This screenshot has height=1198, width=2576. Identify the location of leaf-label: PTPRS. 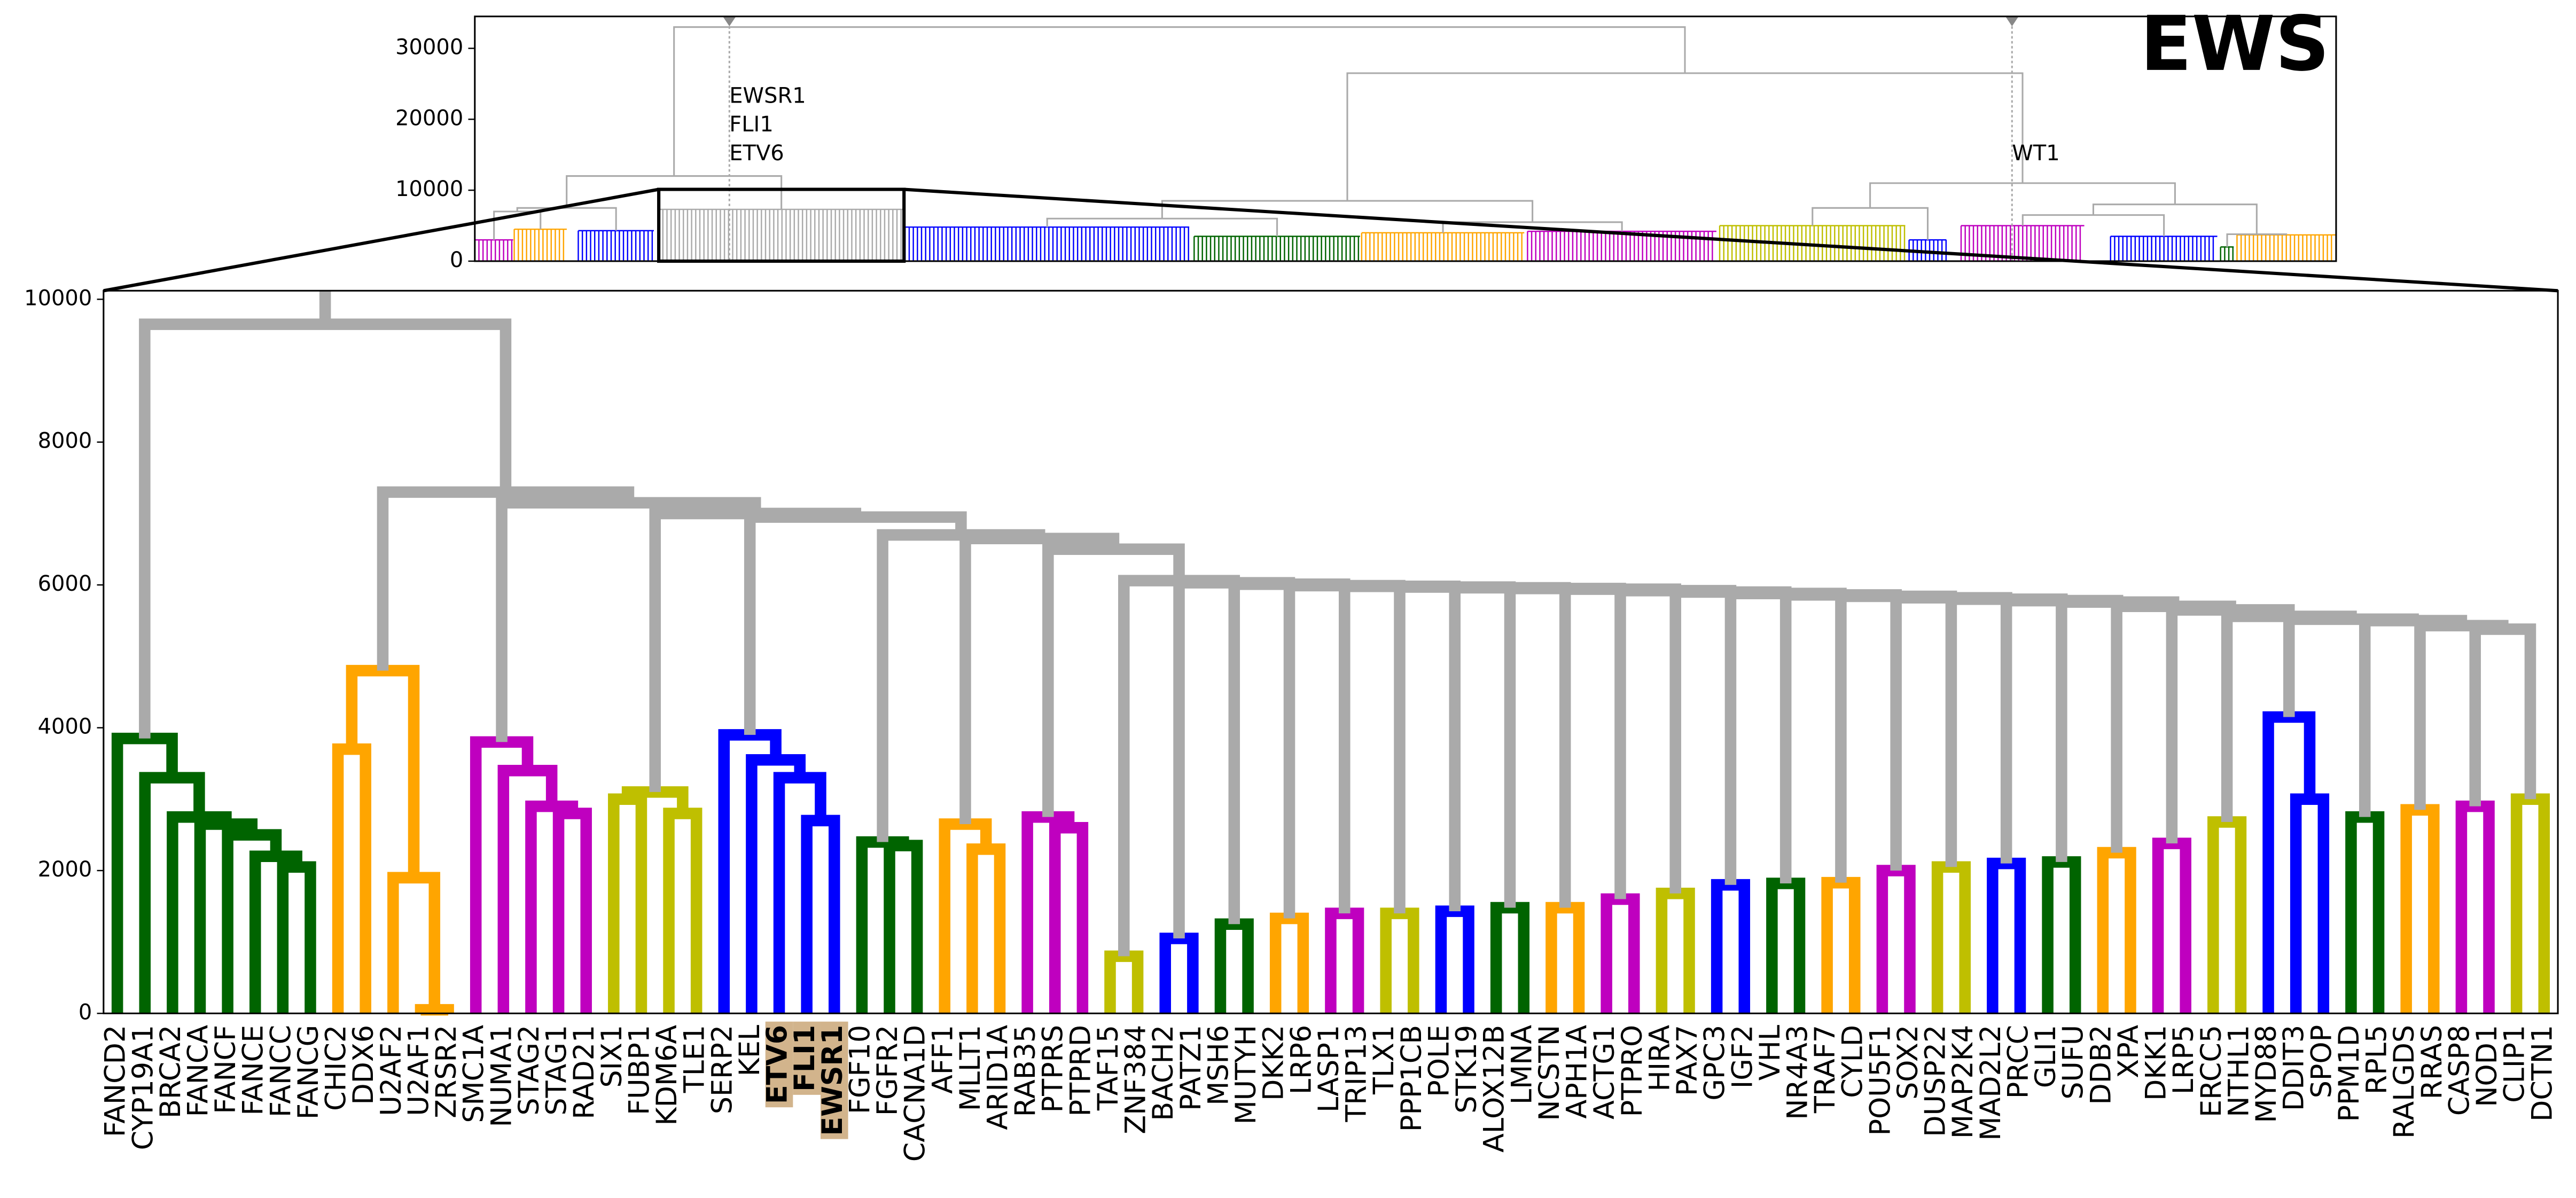
(1053, 1069).